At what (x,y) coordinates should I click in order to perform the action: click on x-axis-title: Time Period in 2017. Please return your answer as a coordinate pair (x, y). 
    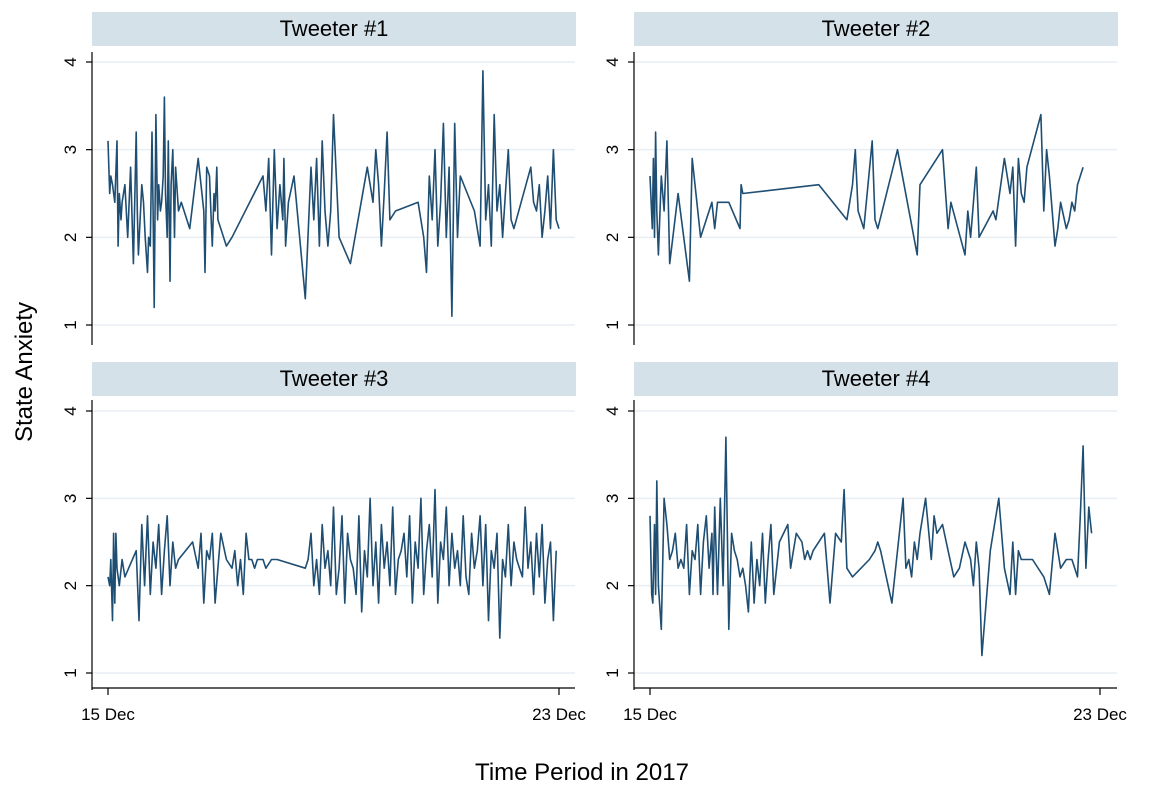
    Looking at the image, I should click on (582, 772).